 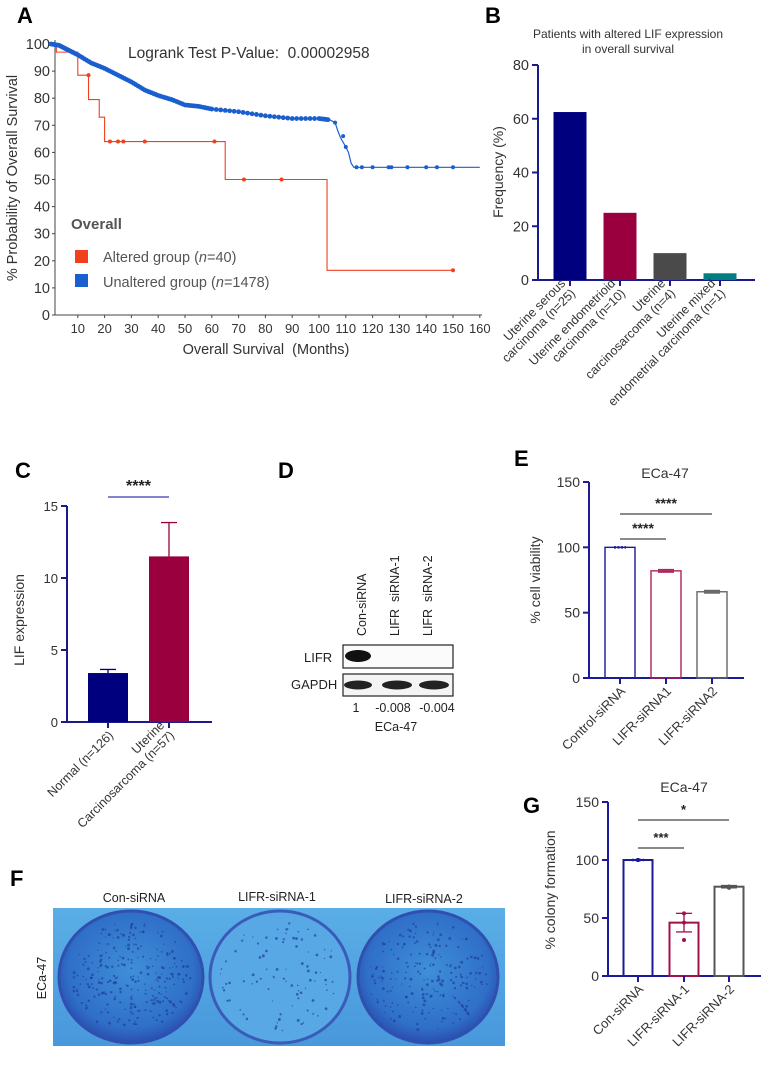 What do you see at coordinates (78, 328) in the screenshot?
I see `x-tick-label: 10` at bounding box center [78, 328].